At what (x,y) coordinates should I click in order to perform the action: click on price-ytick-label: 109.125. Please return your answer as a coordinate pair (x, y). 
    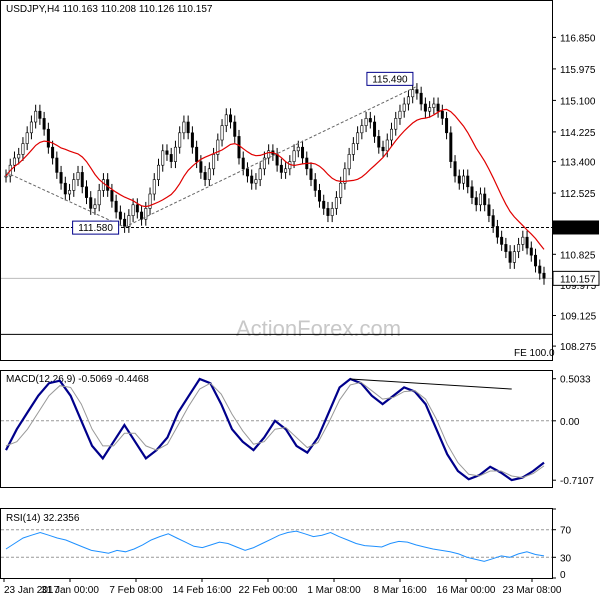
    Looking at the image, I should click on (578, 317).